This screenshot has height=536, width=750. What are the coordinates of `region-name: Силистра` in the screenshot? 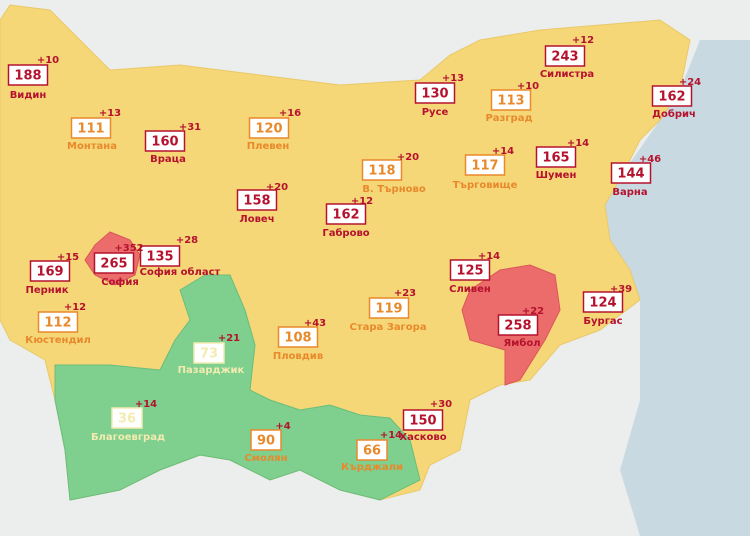 It's located at (567, 74).